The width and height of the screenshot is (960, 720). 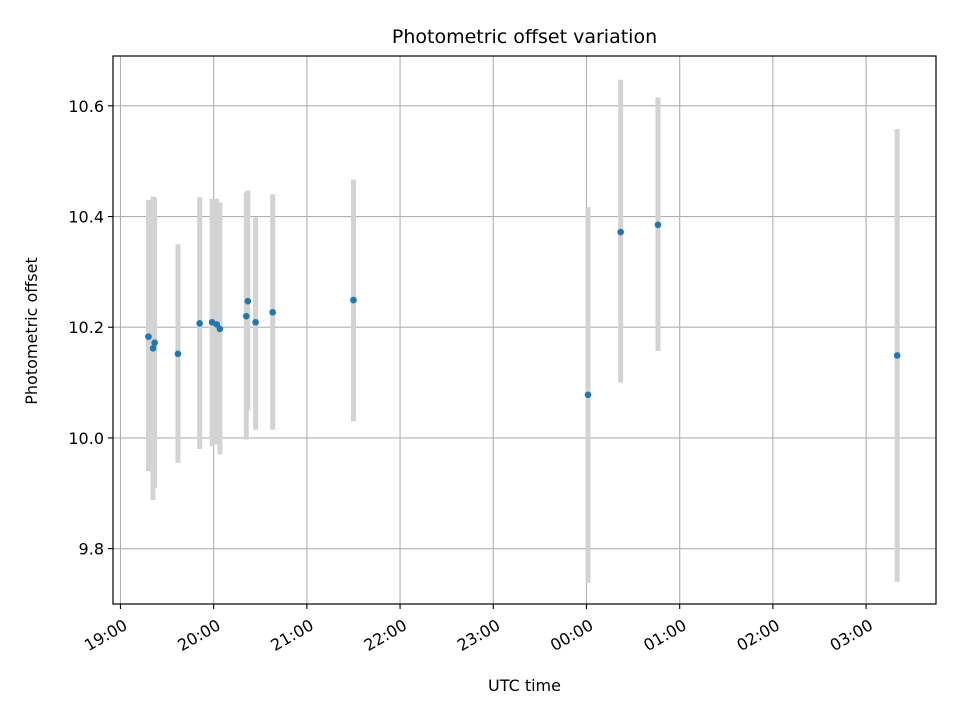 I want to click on x-axis-title: UTC time, so click(x=524, y=685).